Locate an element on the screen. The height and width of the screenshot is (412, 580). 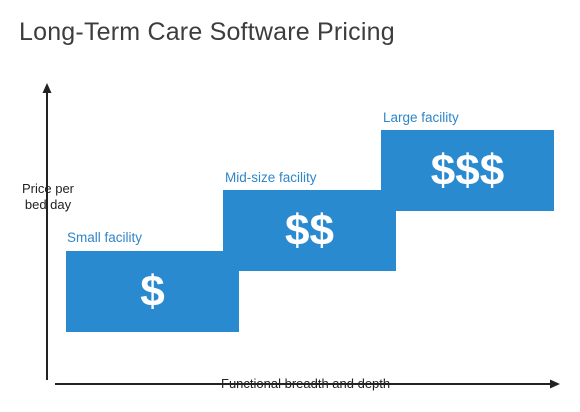
tier-label-large: Large facility is located at coordinates (421, 117).